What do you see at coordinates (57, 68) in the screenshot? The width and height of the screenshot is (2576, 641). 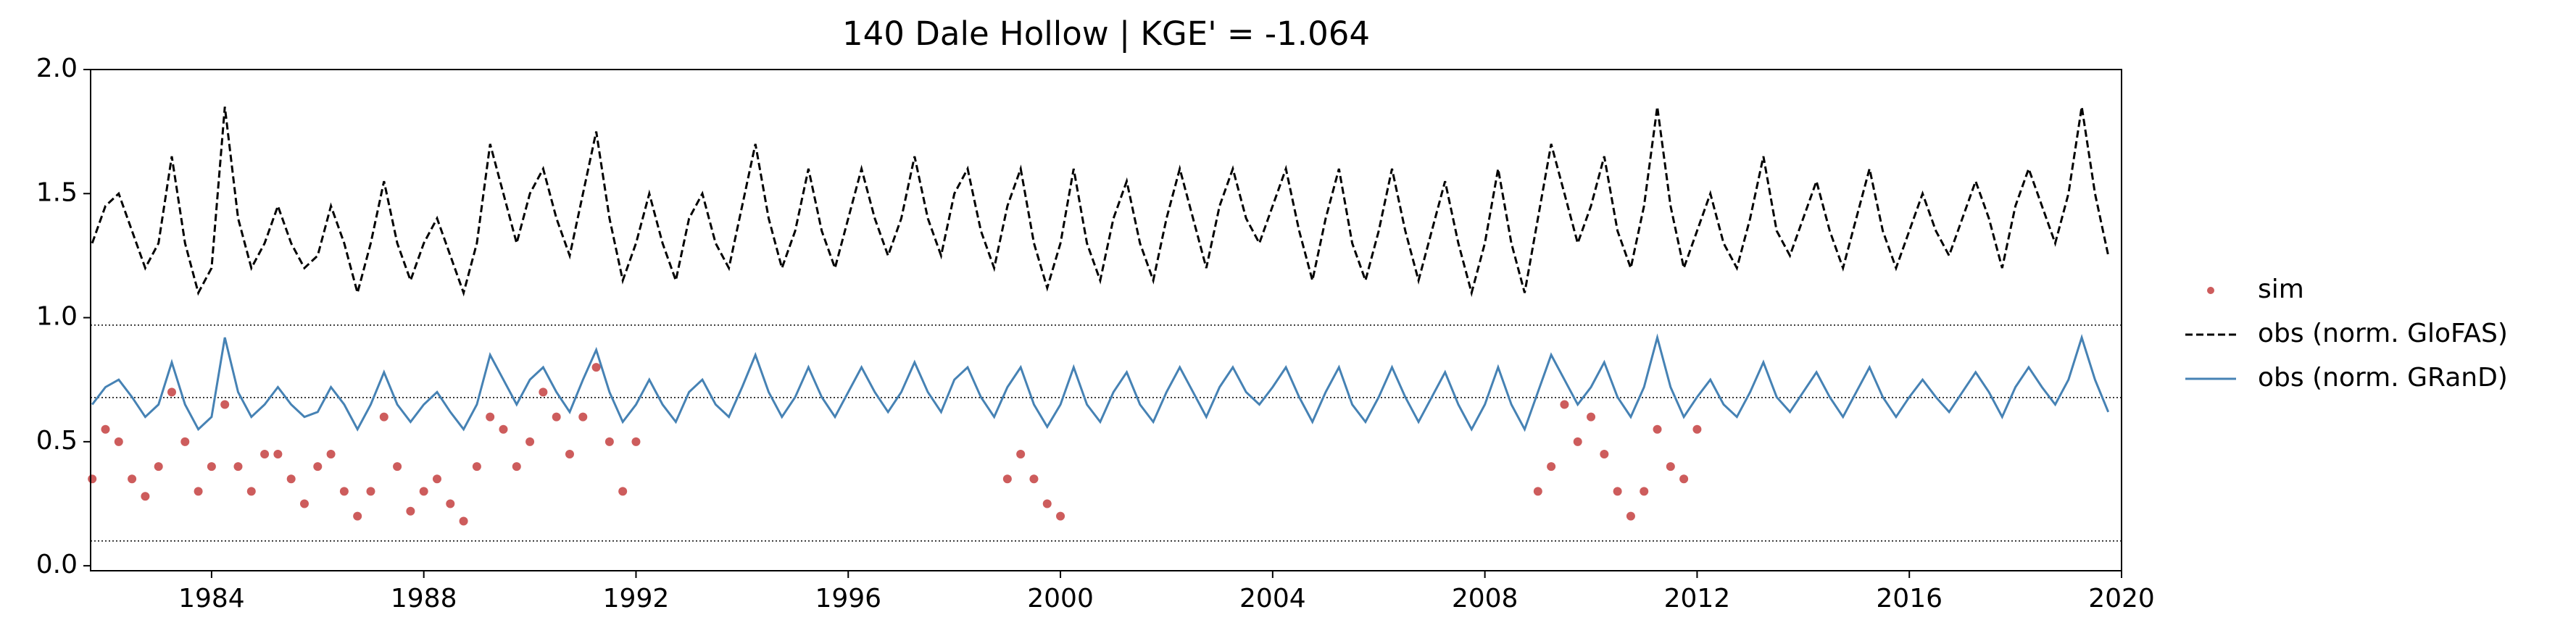 I see `y-tick-label: 2.0` at bounding box center [57, 68].